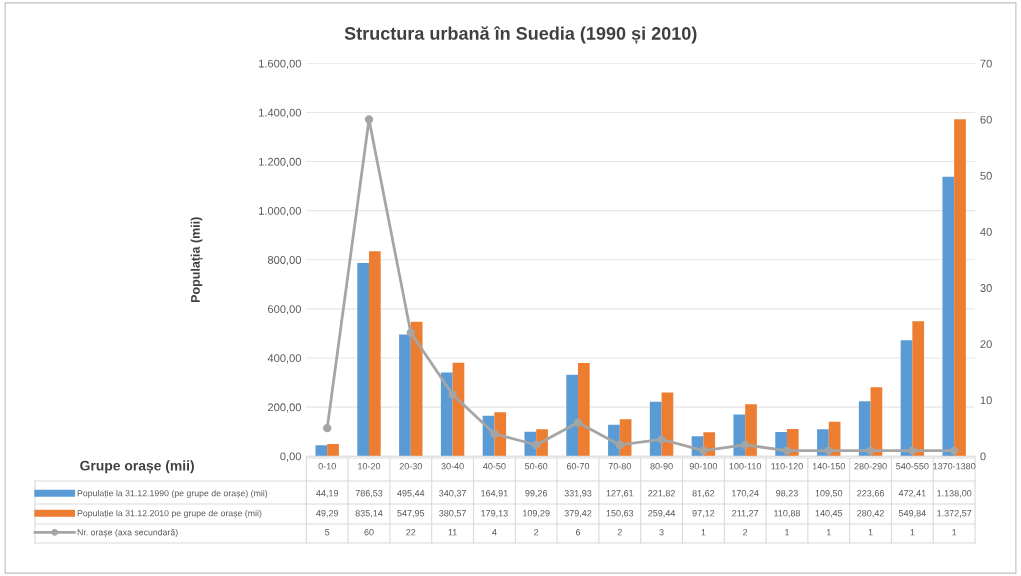 The image size is (1021, 576). I want to click on data-label: 127,61, so click(620, 494).